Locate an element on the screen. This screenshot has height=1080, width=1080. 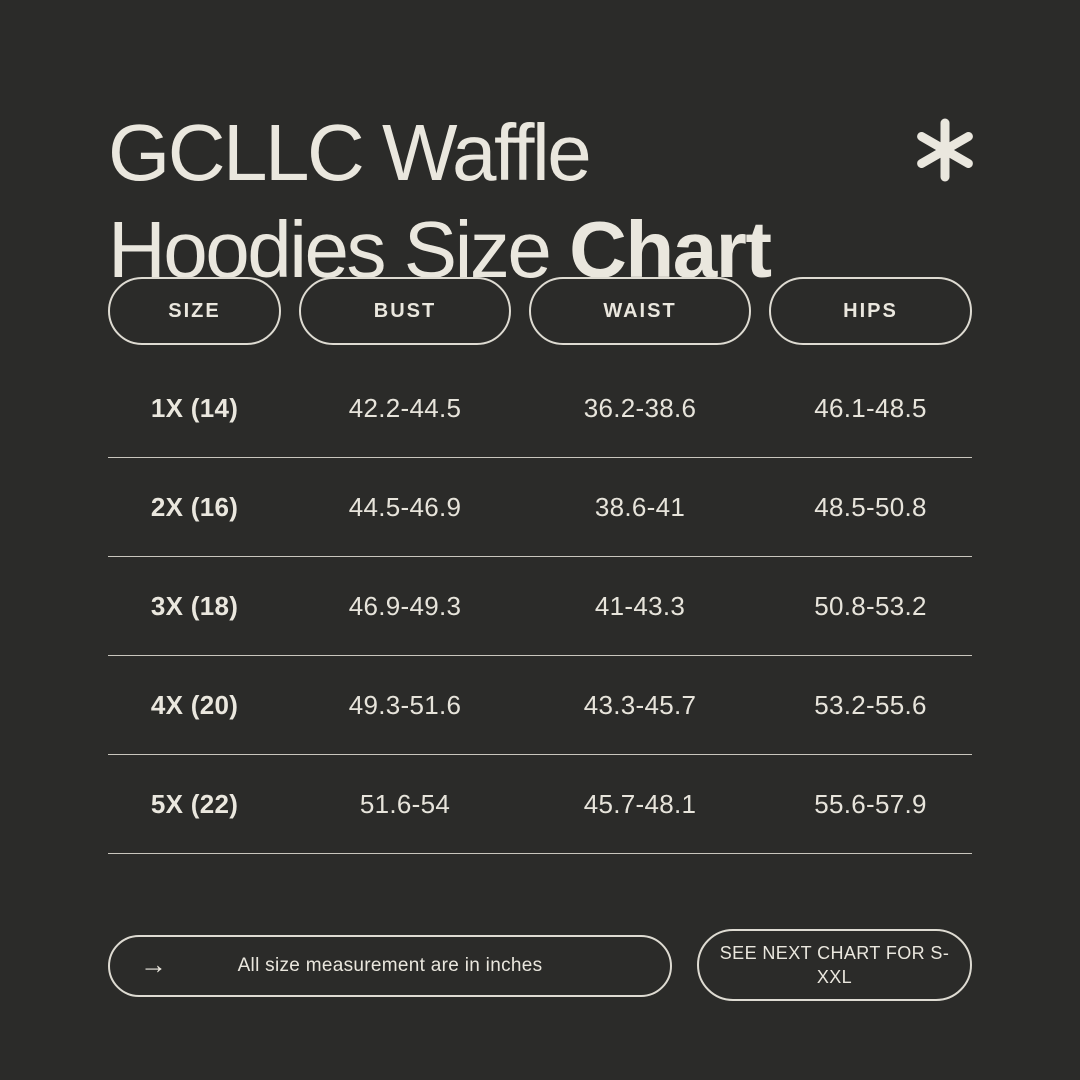
column-header-hips: HIPS is located at coordinates (870, 311).